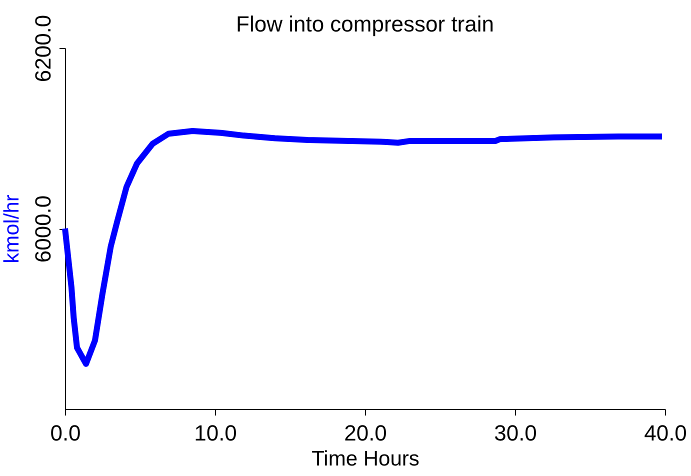 The height and width of the screenshot is (476, 691). Describe the element at coordinates (65, 433) in the screenshot. I see `x-tick-label: 0.0` at that location.